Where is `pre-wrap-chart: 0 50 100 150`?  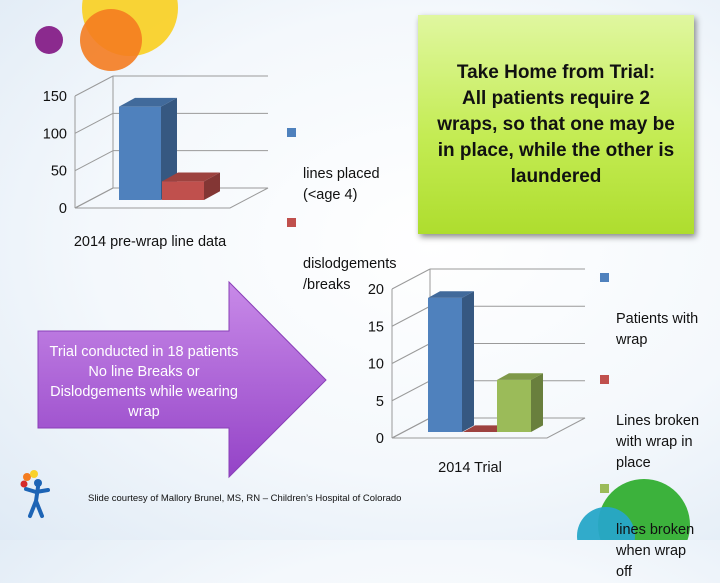
pre-wrap-chart: 0 50 100 150 is located at coordinates (156, 146).